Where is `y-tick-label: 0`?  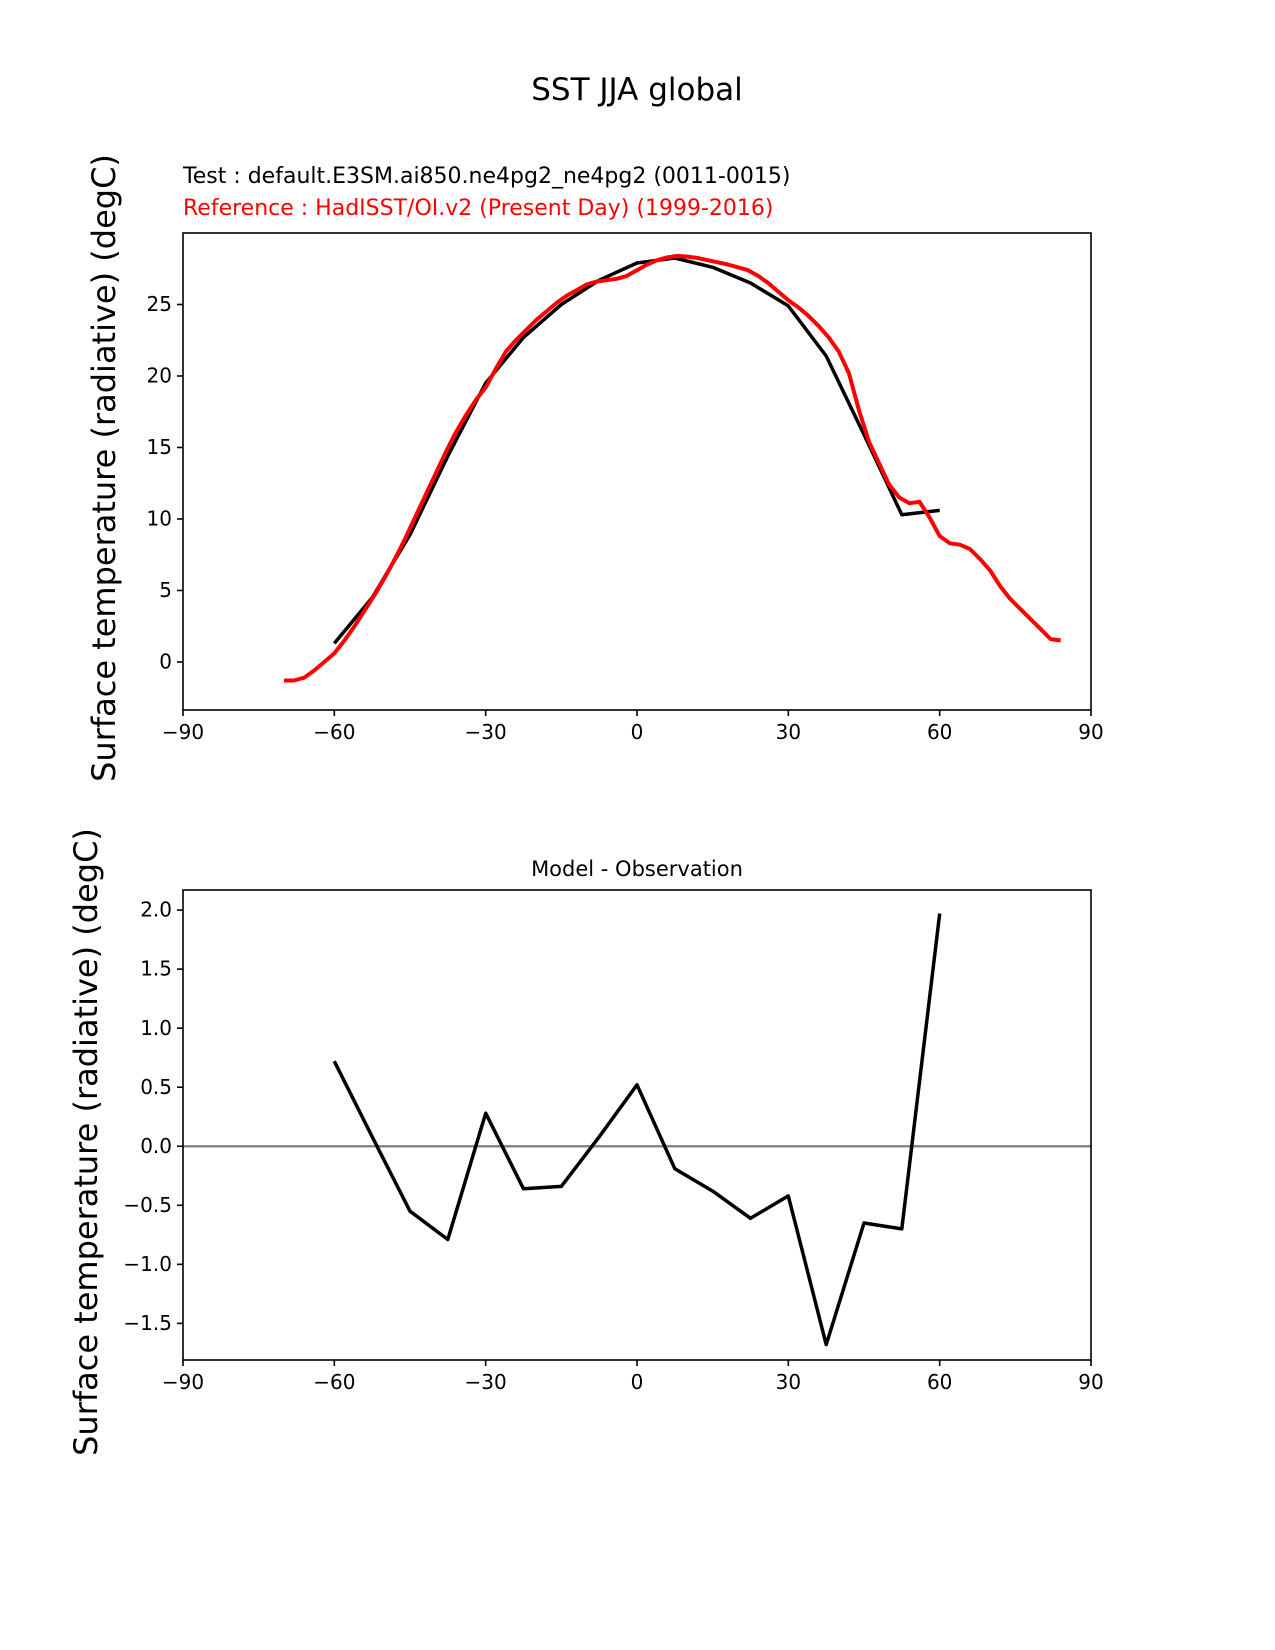 y-tick-label: 0 is located at coordinates (165, 662).